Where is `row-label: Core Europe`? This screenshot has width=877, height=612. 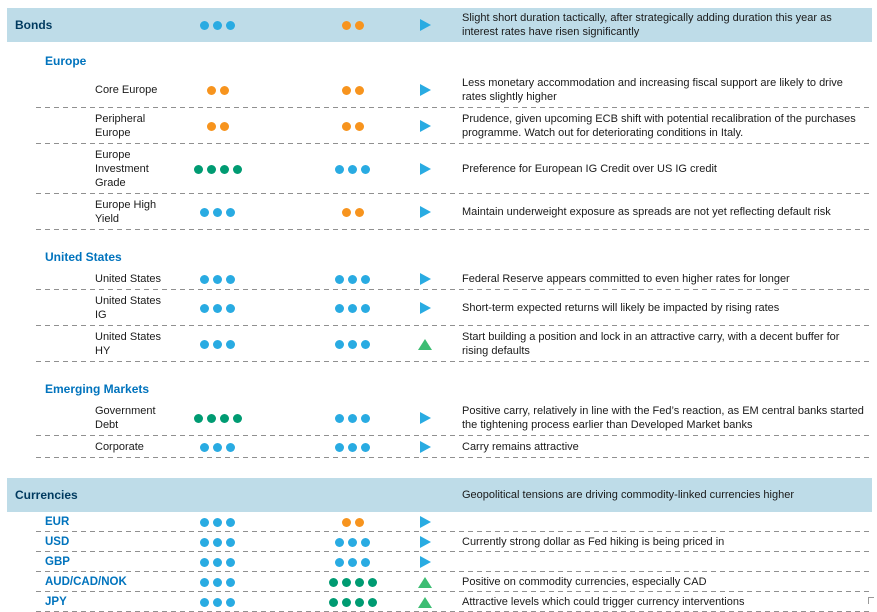 row-label: Core Europe is located at coordinates (126, 90).